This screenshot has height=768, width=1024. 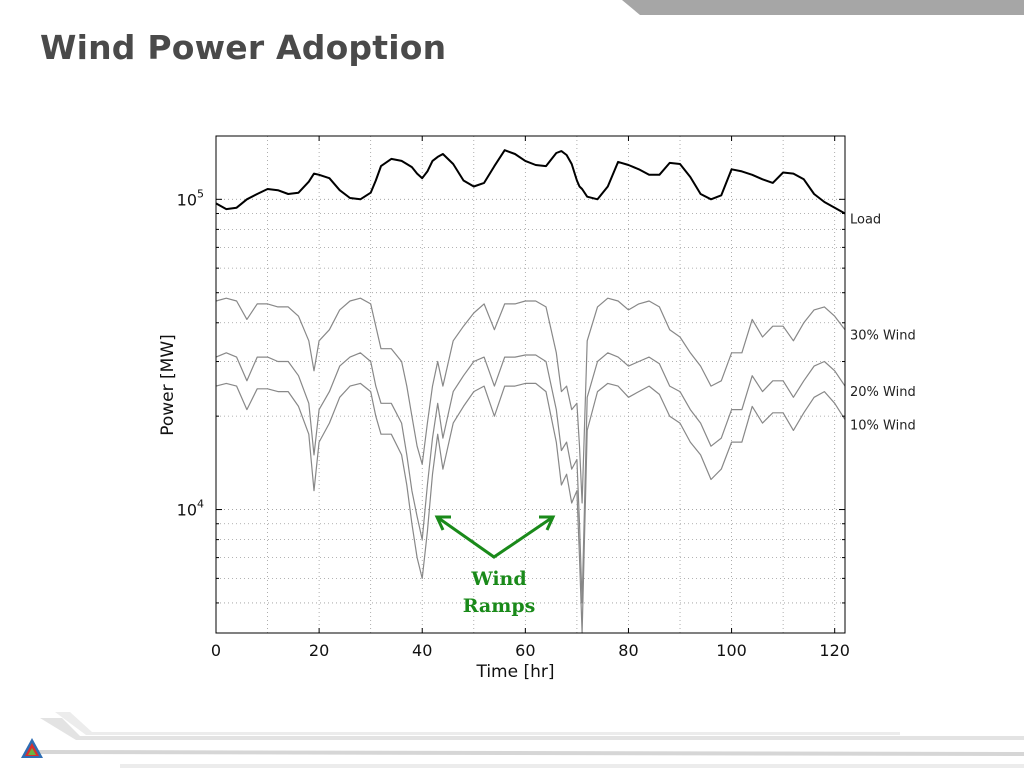 I want to click on x-axis-label: Time [hr], so click(x=514, y=672).